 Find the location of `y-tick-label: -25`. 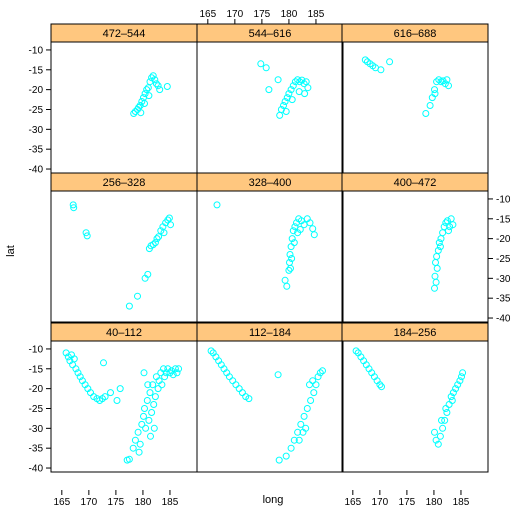

y-tick-label: -25 is located at coordinates (36, 409).